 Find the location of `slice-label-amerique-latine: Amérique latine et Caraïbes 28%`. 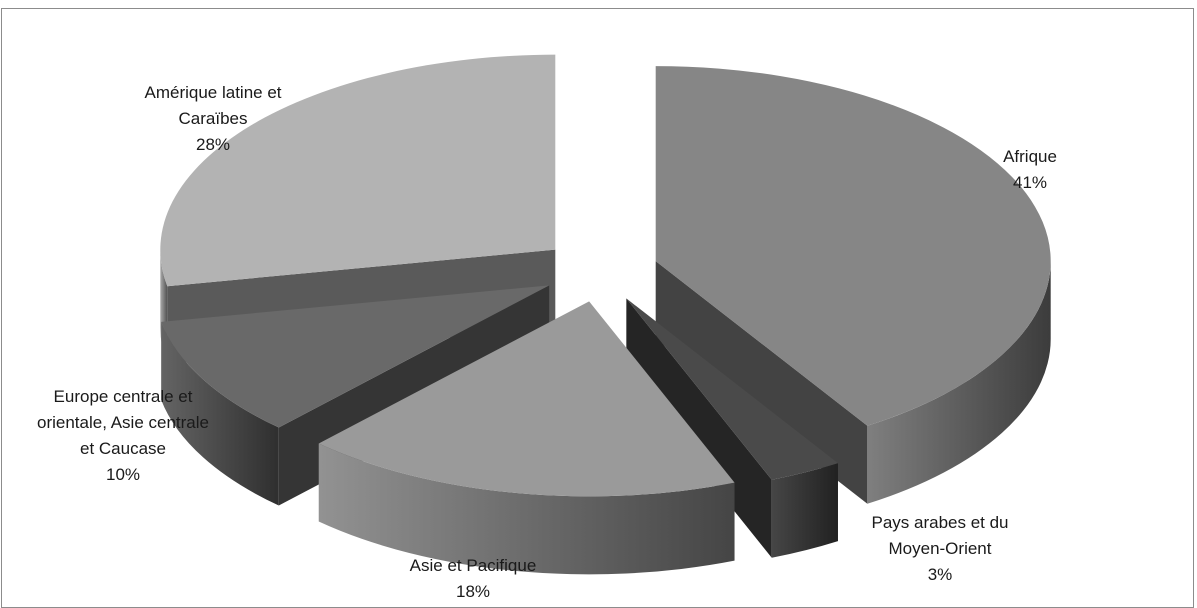

slice-label-amerique-latine: Amérique latine et Caraïbes 28% is located at coordinates (213, 119).